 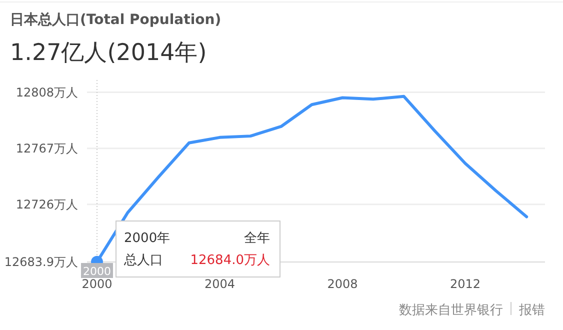 What do you see at coordinates (230, 260) in the screenshot?
I see `annotation: 12684.0万人` at bounding box center [230, 260].